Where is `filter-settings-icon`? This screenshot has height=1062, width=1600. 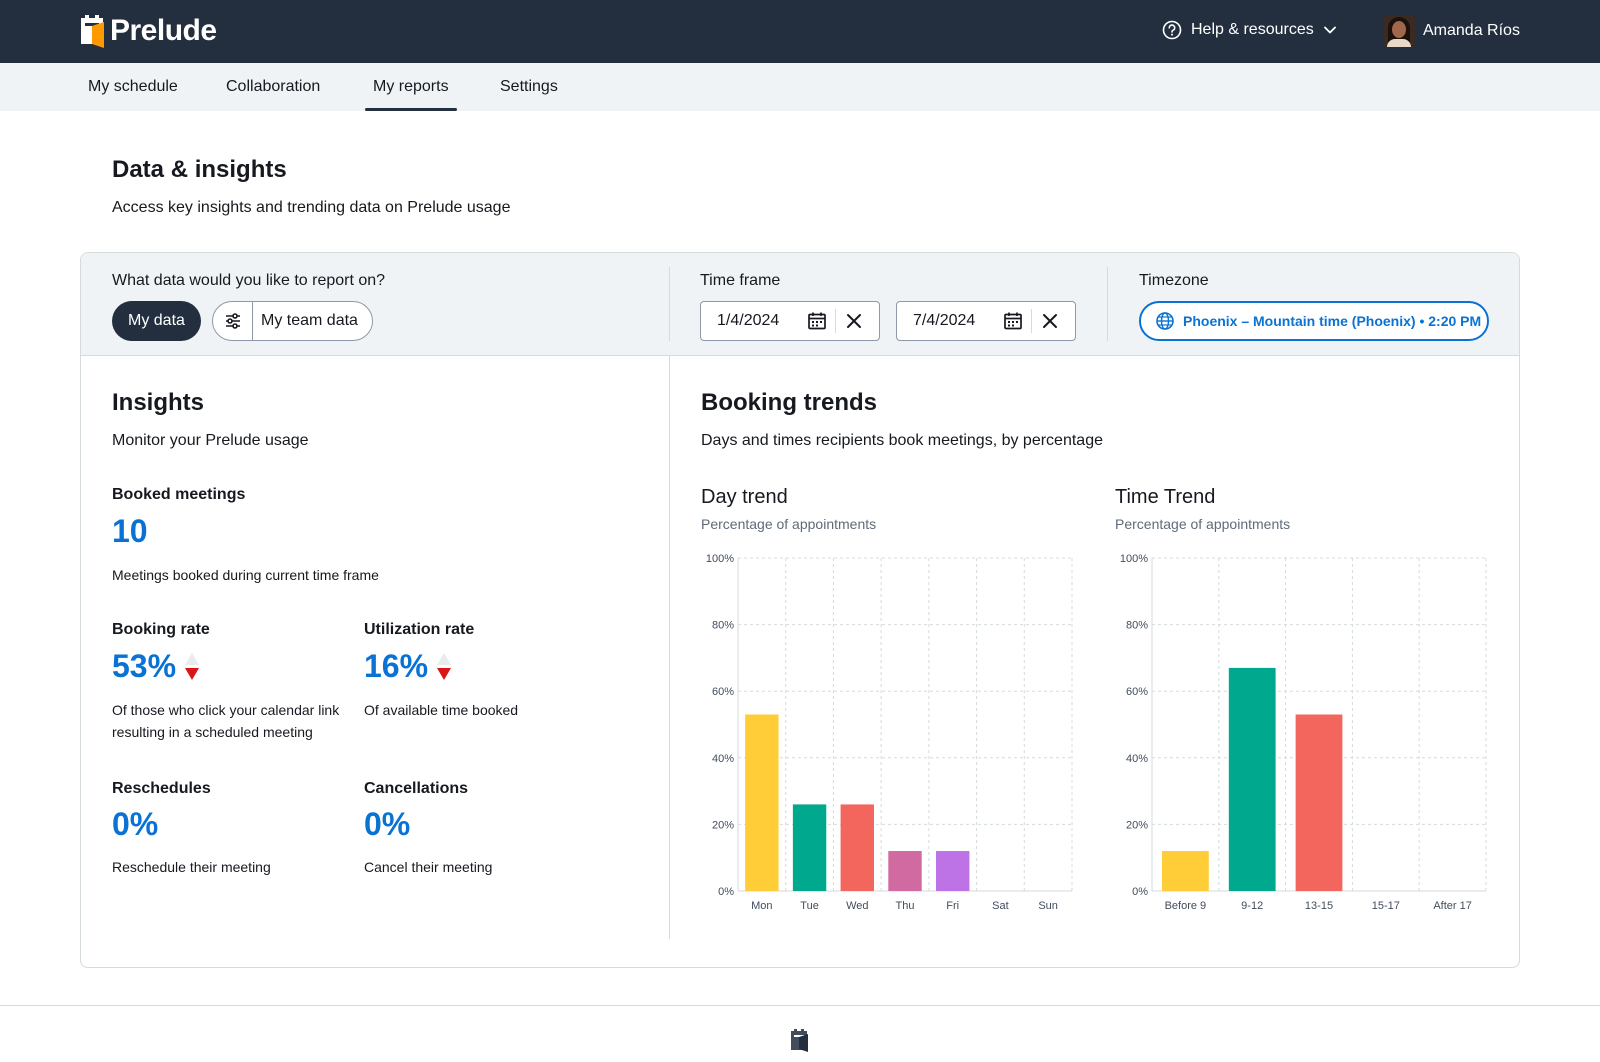 filter-settings-icon is located at coordinates (233, 321).